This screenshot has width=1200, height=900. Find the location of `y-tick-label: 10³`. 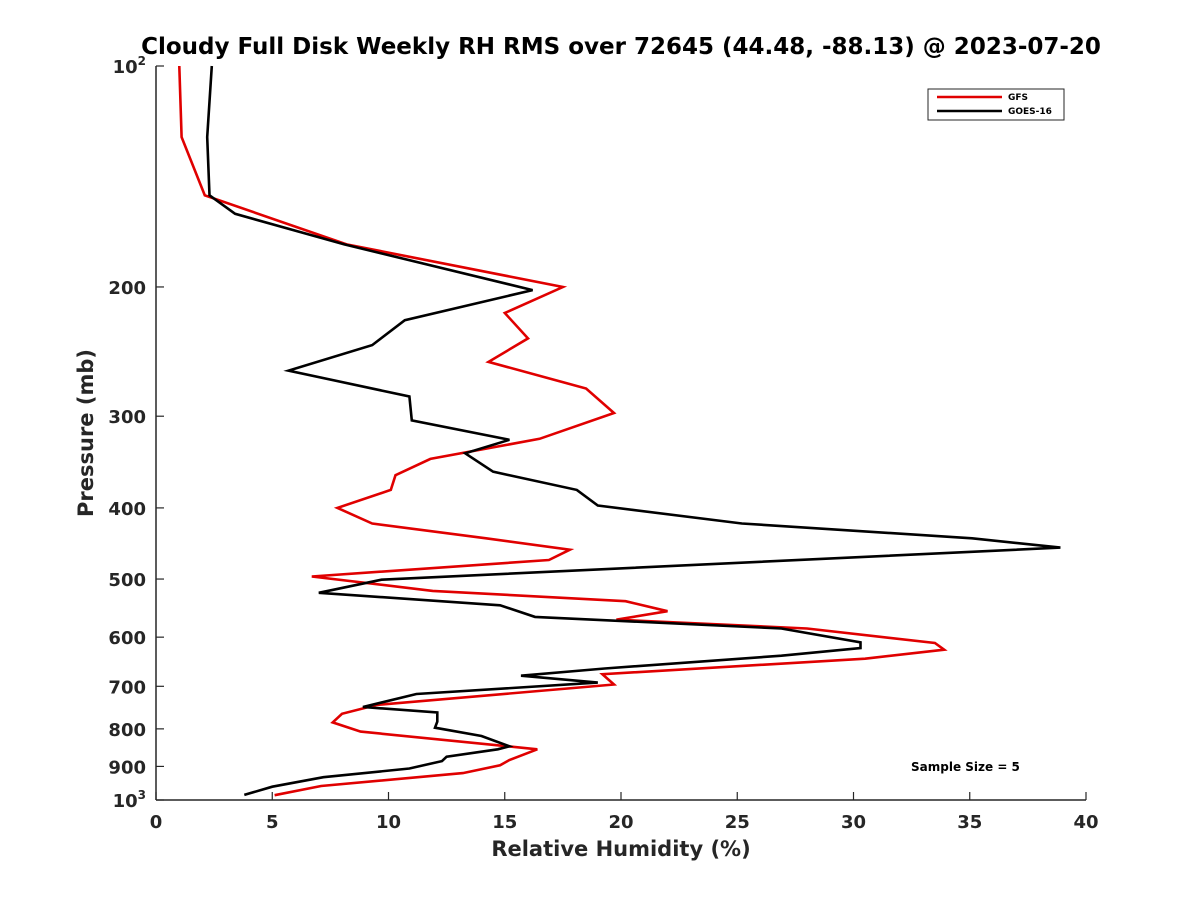

y-tick-label: 10³ is located at coordinates (129, 800).